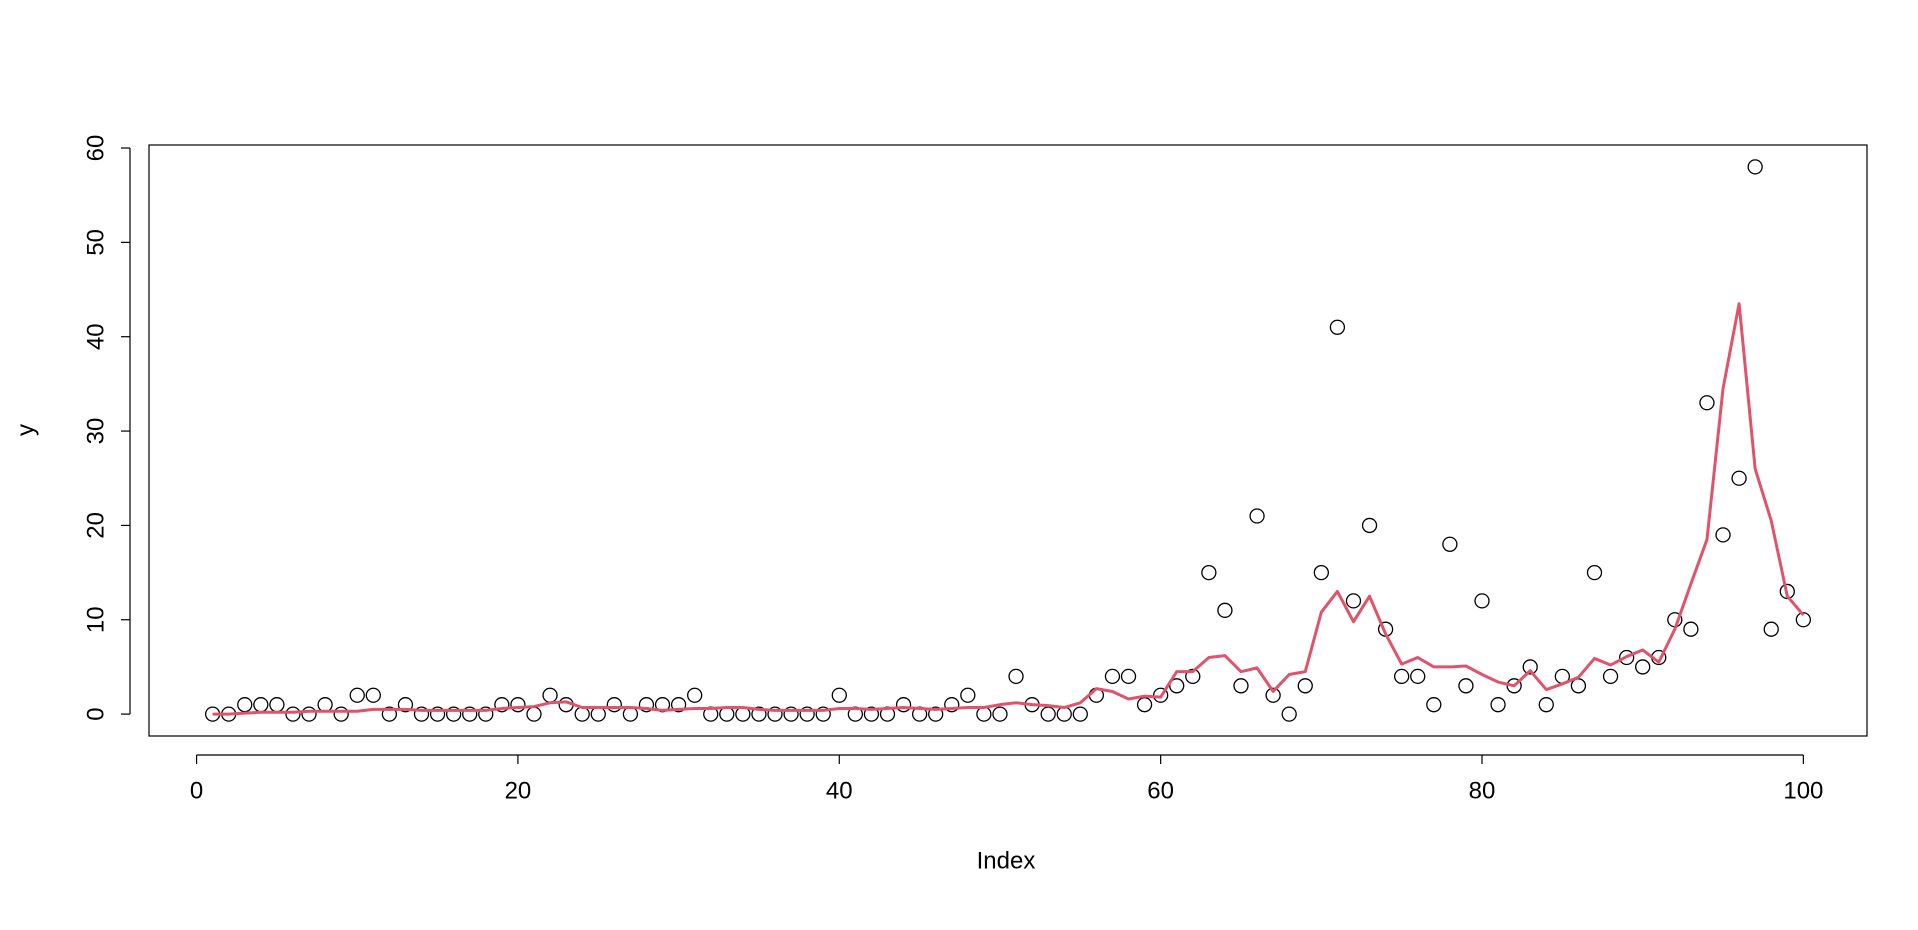  What do you see at coordinates (95, 336) in the screenshot?
I see `y-tick-label: 40` at bounding box center [95, 336].